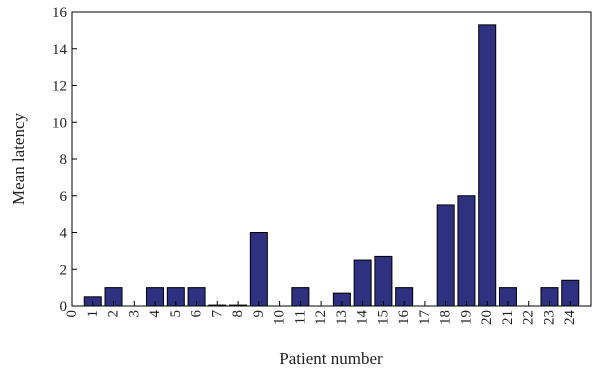 The width and height of the screenshot is (609, 375). Describe the element at coordinates (238, 314) in the screenshot. I see `x-tick-label: 8` at that location.